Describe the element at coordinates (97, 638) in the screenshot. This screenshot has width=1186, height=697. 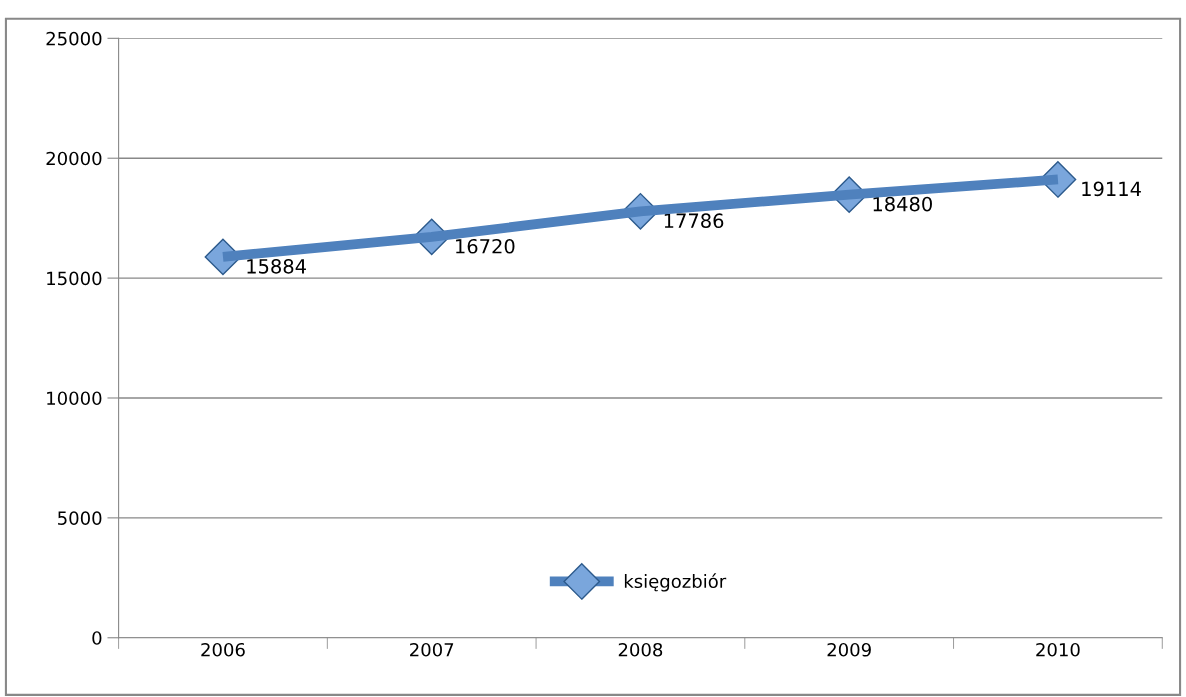
I see `y-tick-label: 0` at that location.